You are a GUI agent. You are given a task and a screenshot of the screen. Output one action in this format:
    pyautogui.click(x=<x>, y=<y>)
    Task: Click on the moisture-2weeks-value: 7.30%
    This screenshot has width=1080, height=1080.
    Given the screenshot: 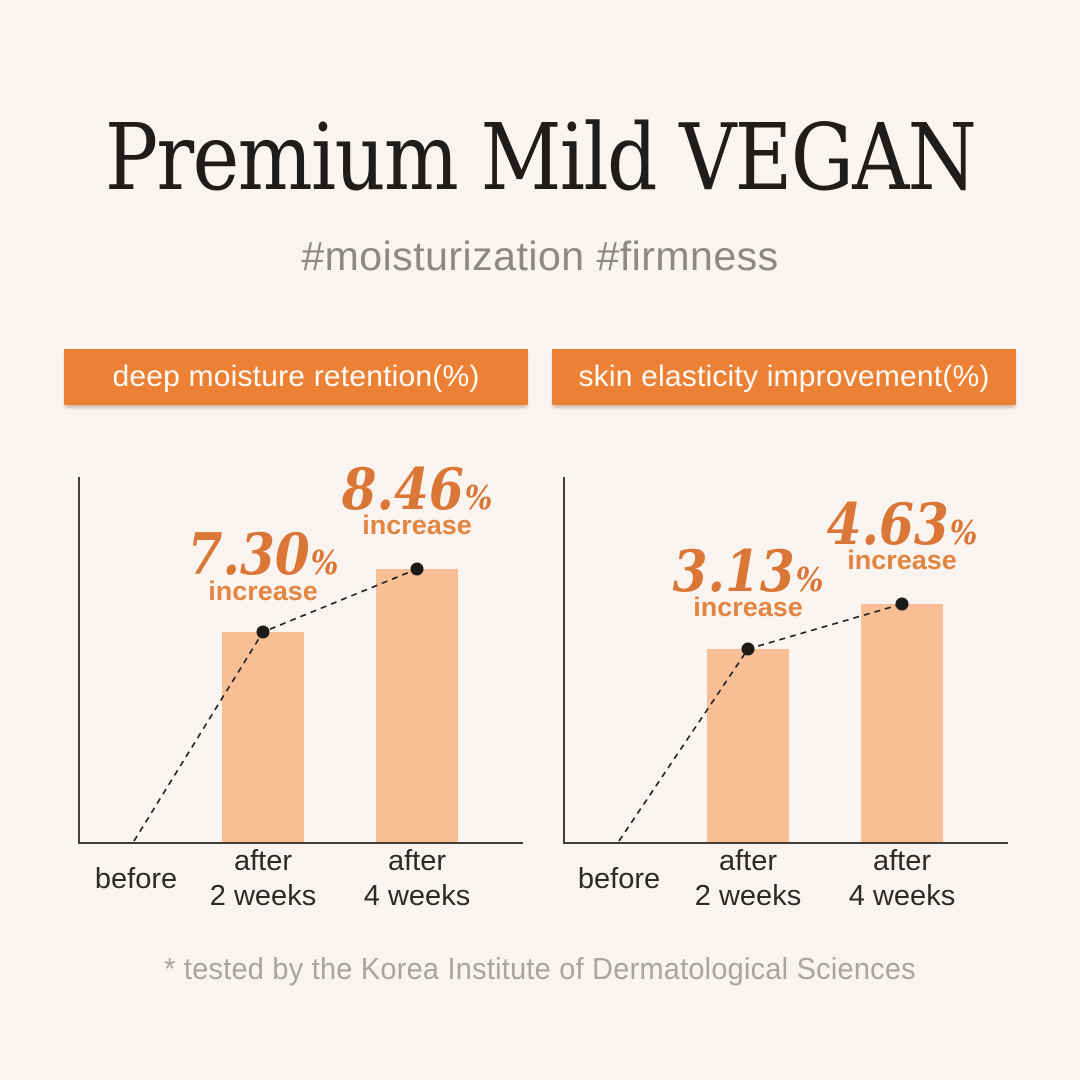 What is the action you would take?
    pyautogui.click(x=263, y=554)
    